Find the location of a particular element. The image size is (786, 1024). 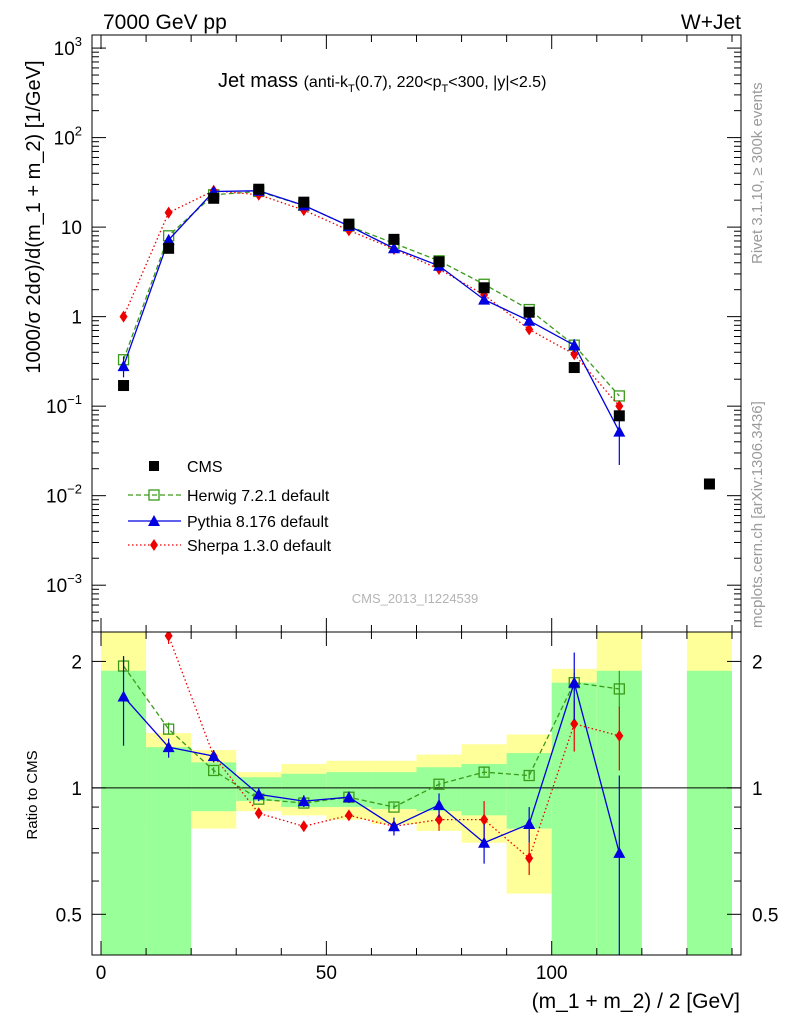

main-line-sherpa is located at coordinates (371, 298).